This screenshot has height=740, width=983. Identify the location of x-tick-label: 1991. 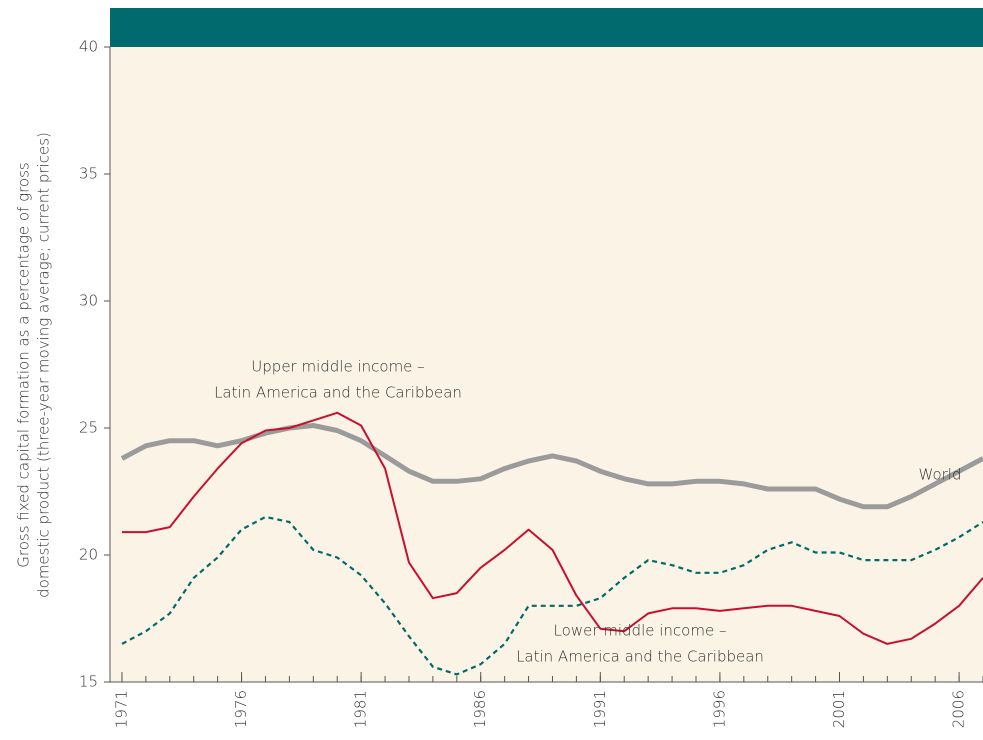
(600, 709).